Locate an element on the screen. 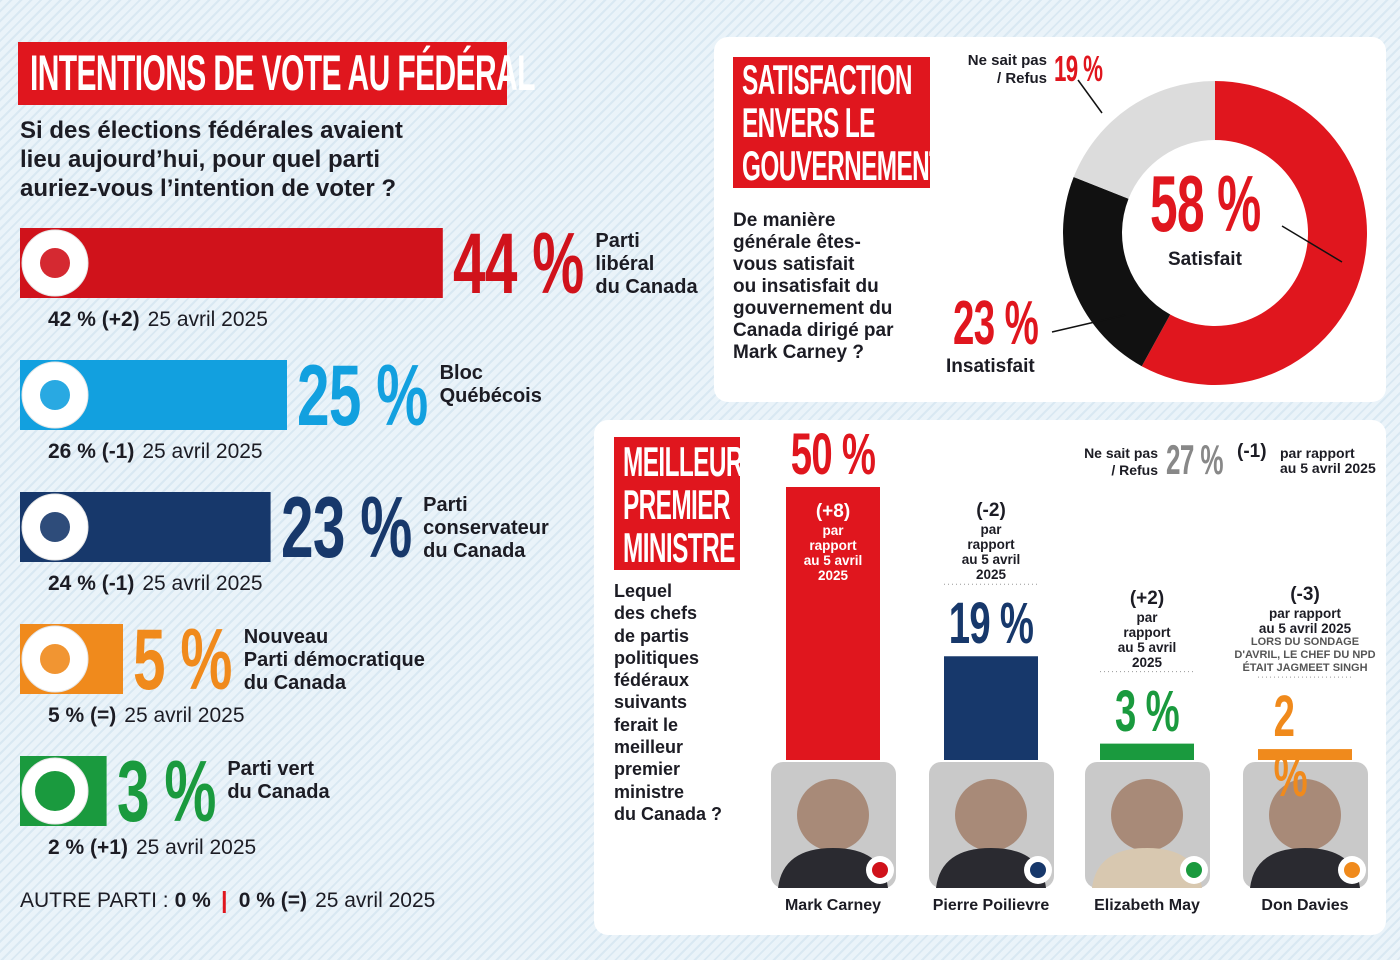  category-label: Bloc Québécois is located at coordinates (490, 384).